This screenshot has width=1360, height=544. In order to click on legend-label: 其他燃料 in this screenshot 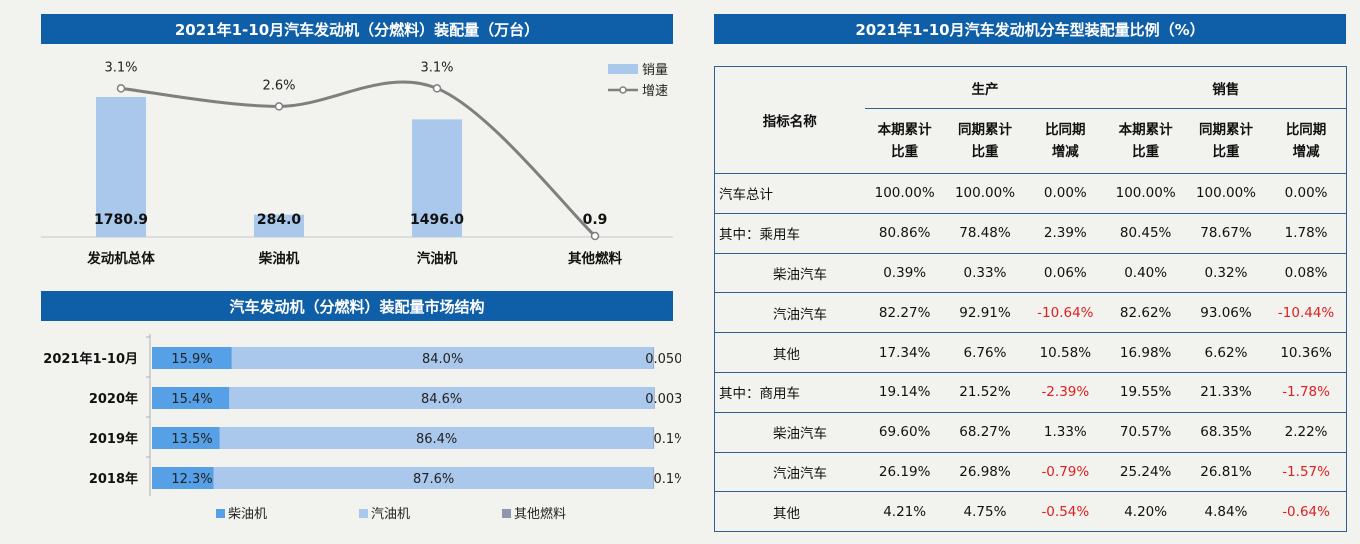, I will do `click(540, 514)`.